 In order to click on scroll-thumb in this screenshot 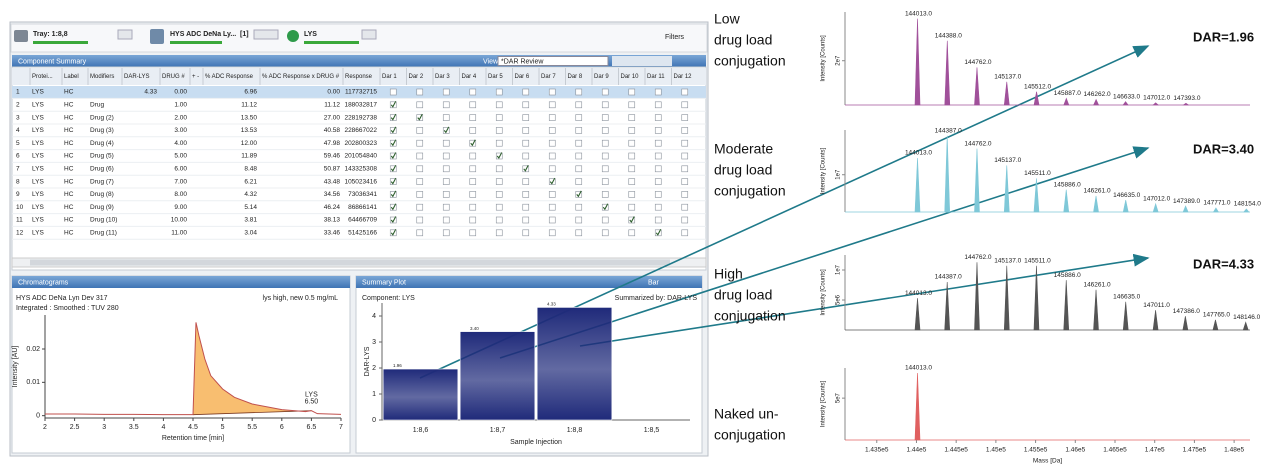, I will do `click(350, 262)`.